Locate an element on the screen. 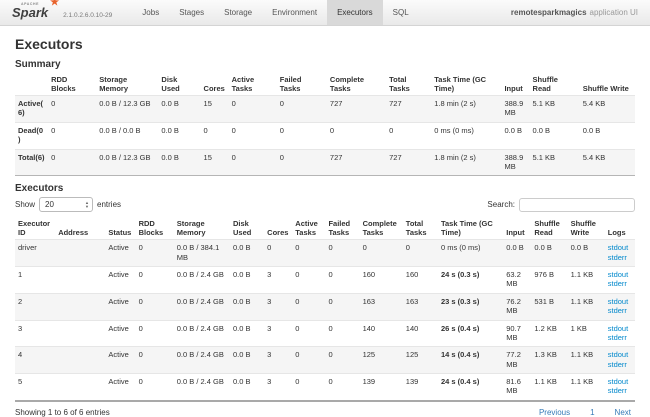 The height and width of the screenshot is (417, 650). search-input is located at coordinates (577, 204).